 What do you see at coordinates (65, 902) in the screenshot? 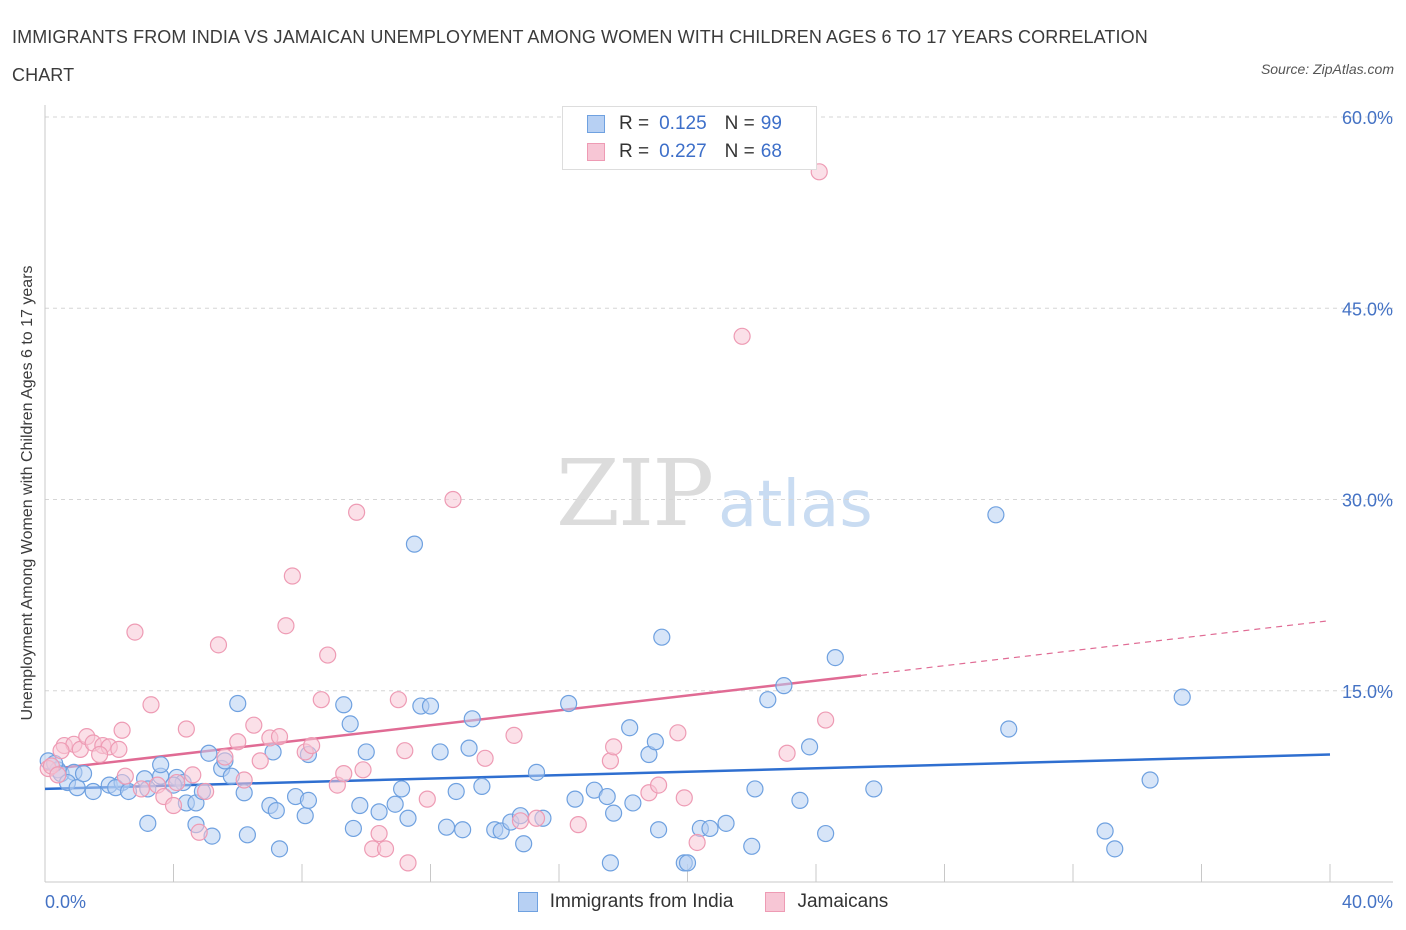
I see `x-tick-label: 0.0%` at bounding box center [65, 902].